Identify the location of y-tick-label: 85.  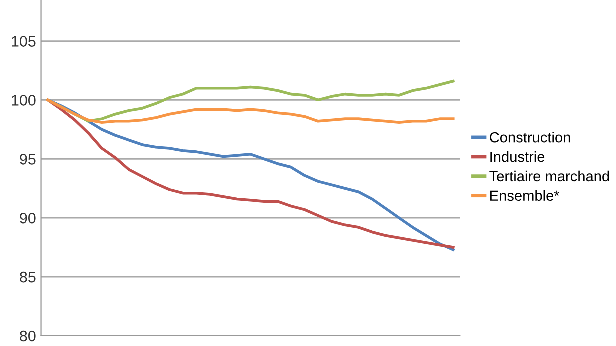
(28, 277).